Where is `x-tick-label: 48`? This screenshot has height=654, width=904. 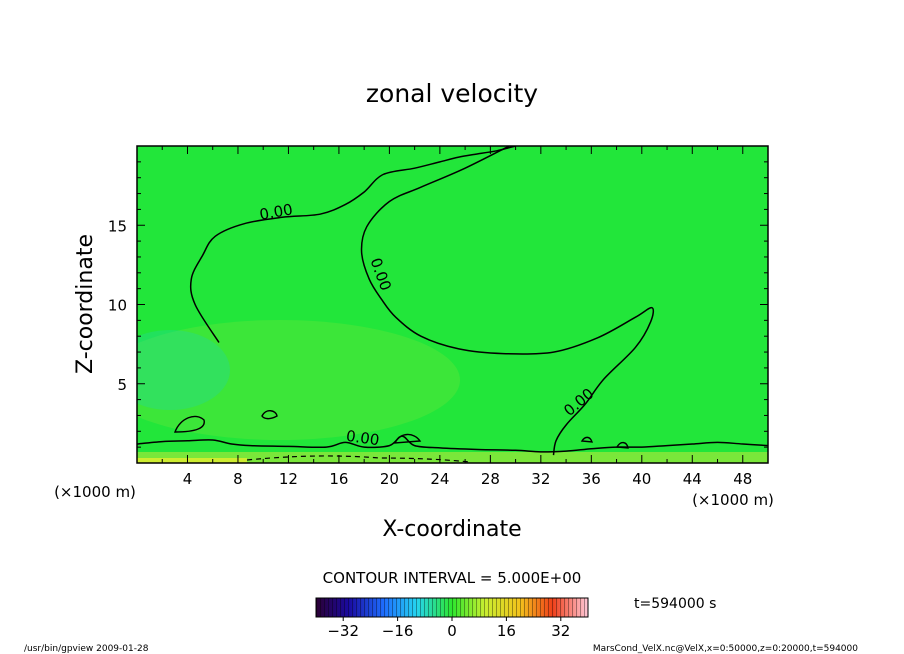 x-tick-label: 48 is located at coordinates (742, 479).